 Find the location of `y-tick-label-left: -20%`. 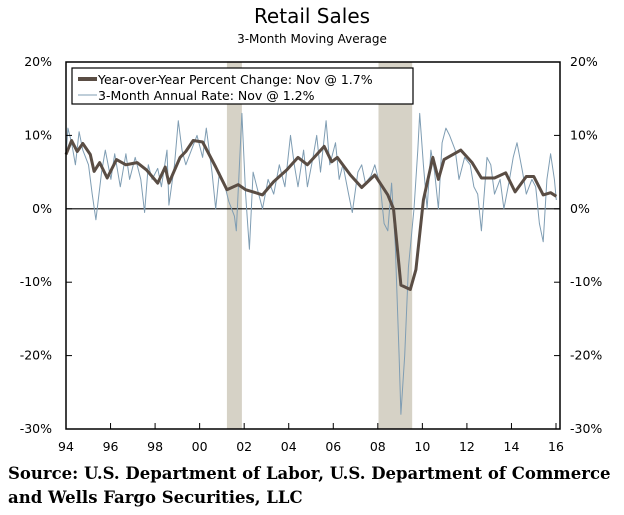

y-tick-label-left: -20% is located at coordinates (36, 355).